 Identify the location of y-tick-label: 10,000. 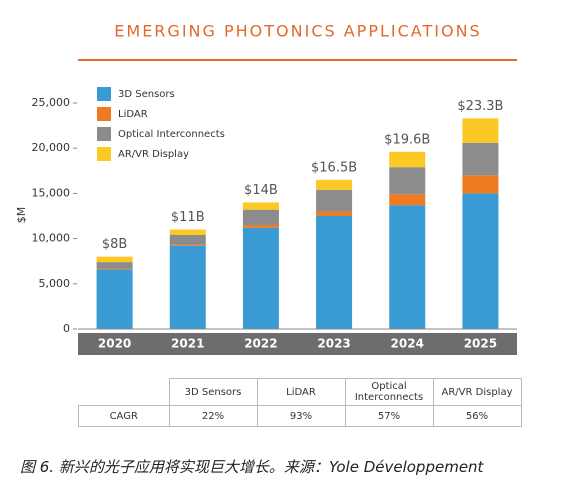
(51, 238).